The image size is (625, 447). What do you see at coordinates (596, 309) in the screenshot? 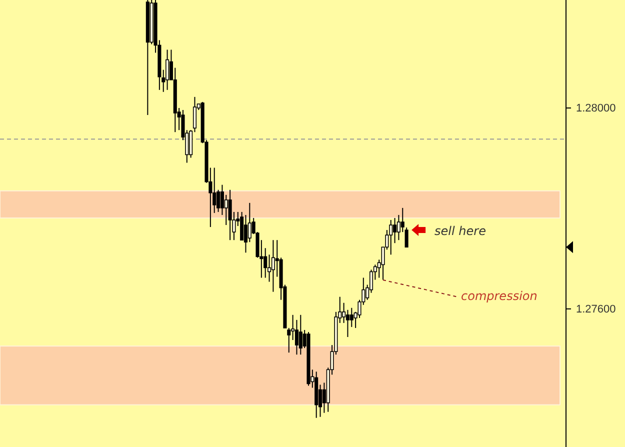
I see `y-tick-label: 1.27600` at bounding box center [596, 309].